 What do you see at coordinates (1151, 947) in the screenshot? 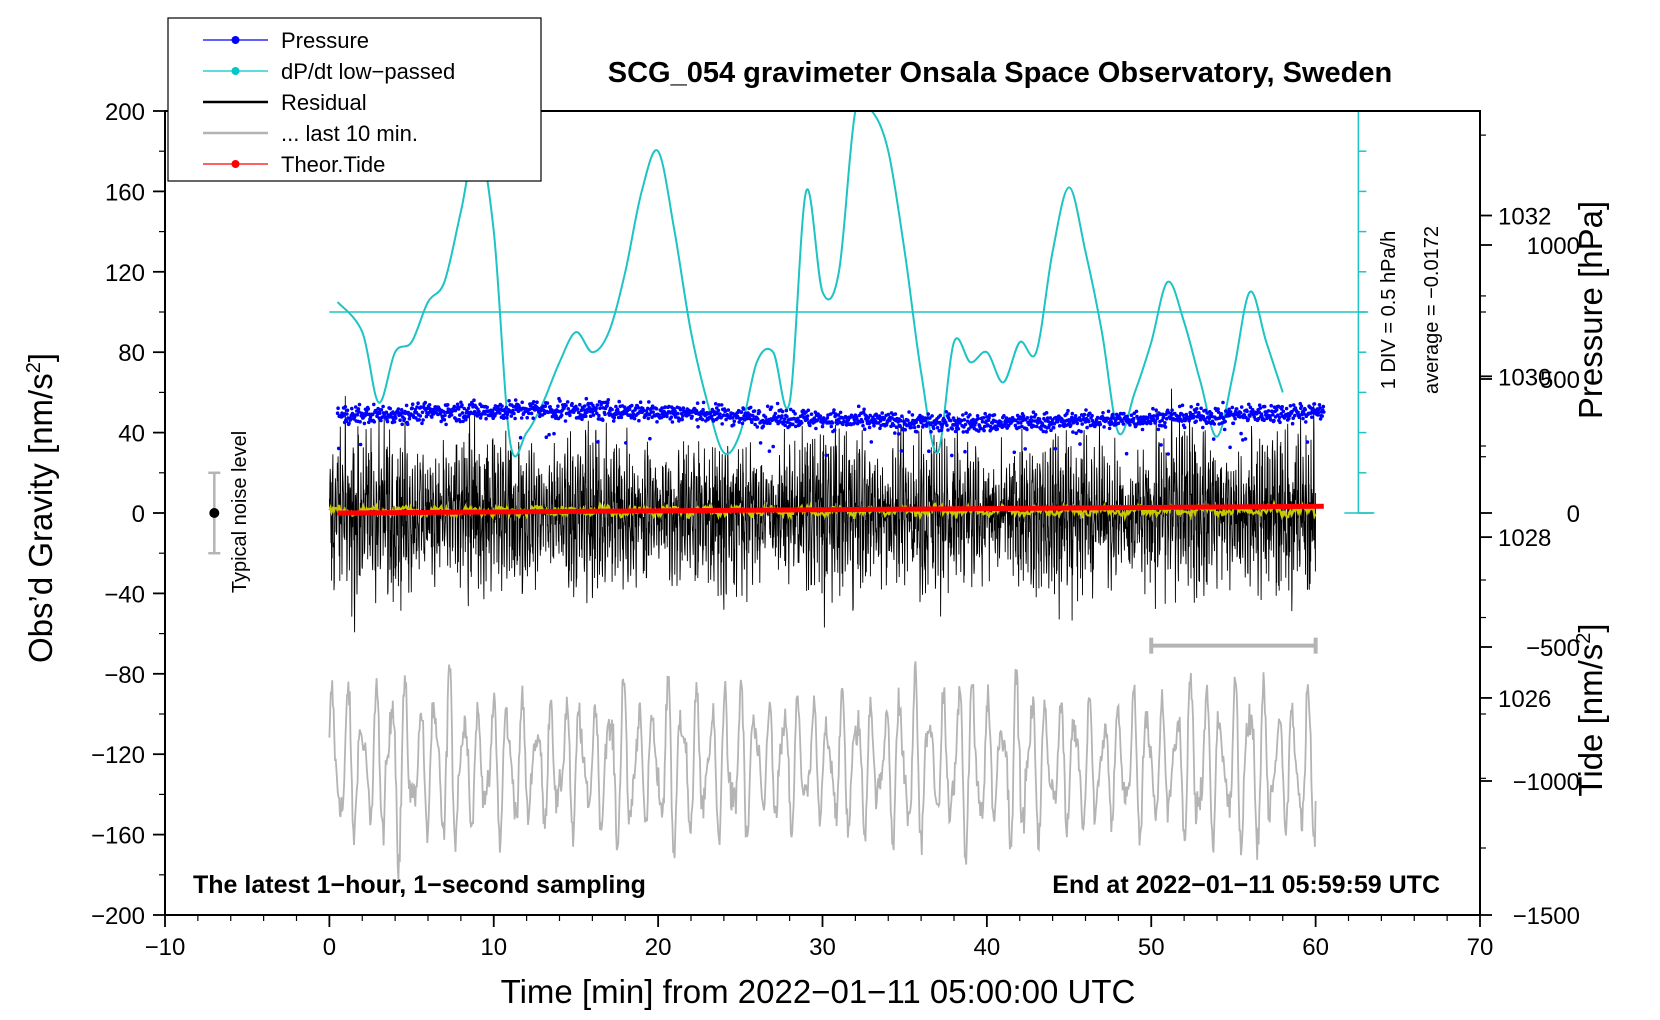
I see `x-tick-label: 50` at bounding box center [1151, 947].